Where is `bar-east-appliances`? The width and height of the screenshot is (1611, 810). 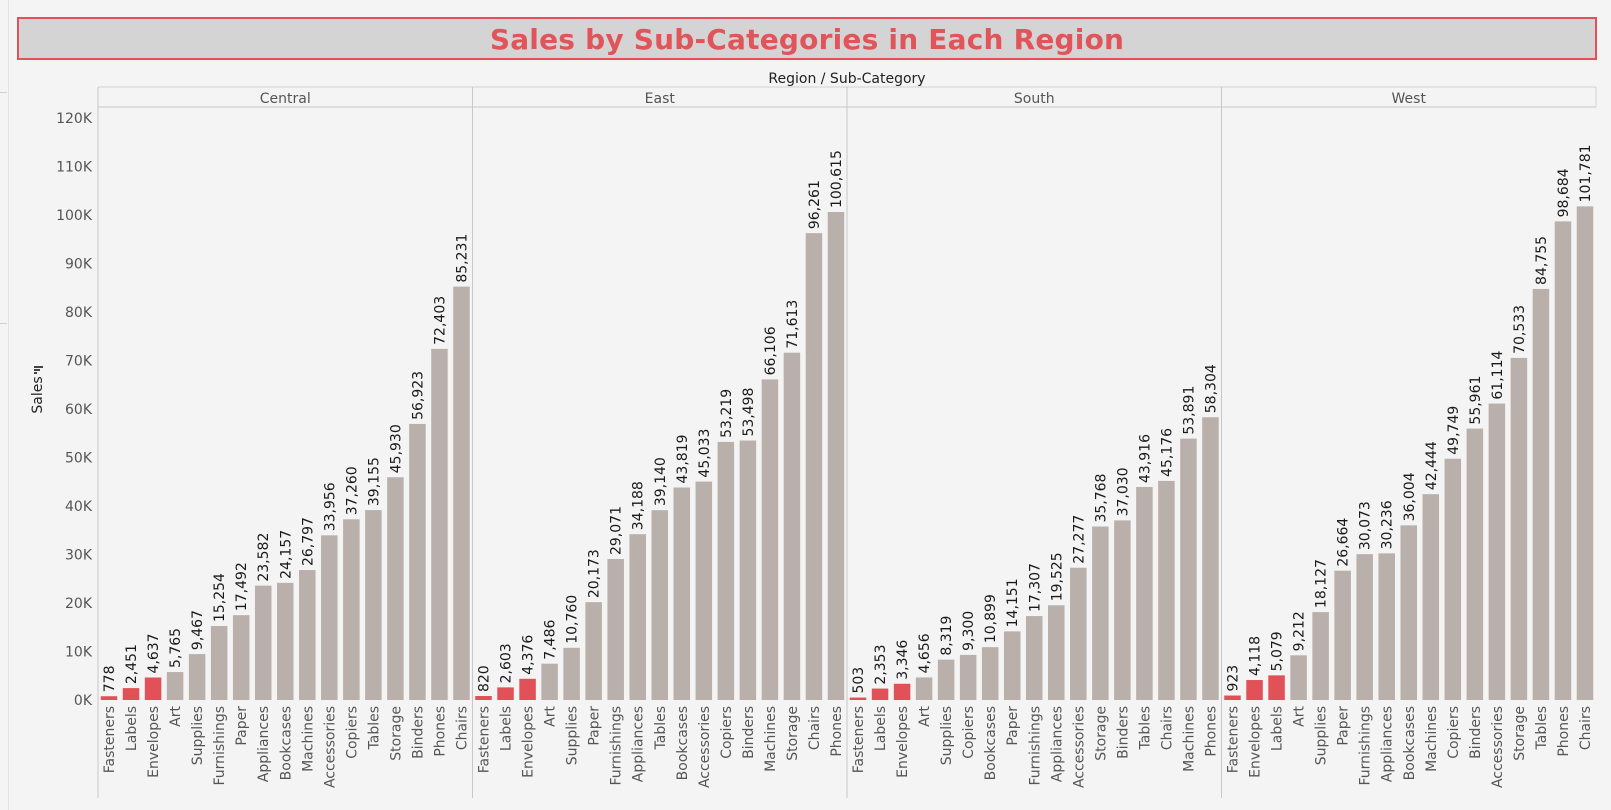 bar-east-appliances is located at coordinates (637, 617).